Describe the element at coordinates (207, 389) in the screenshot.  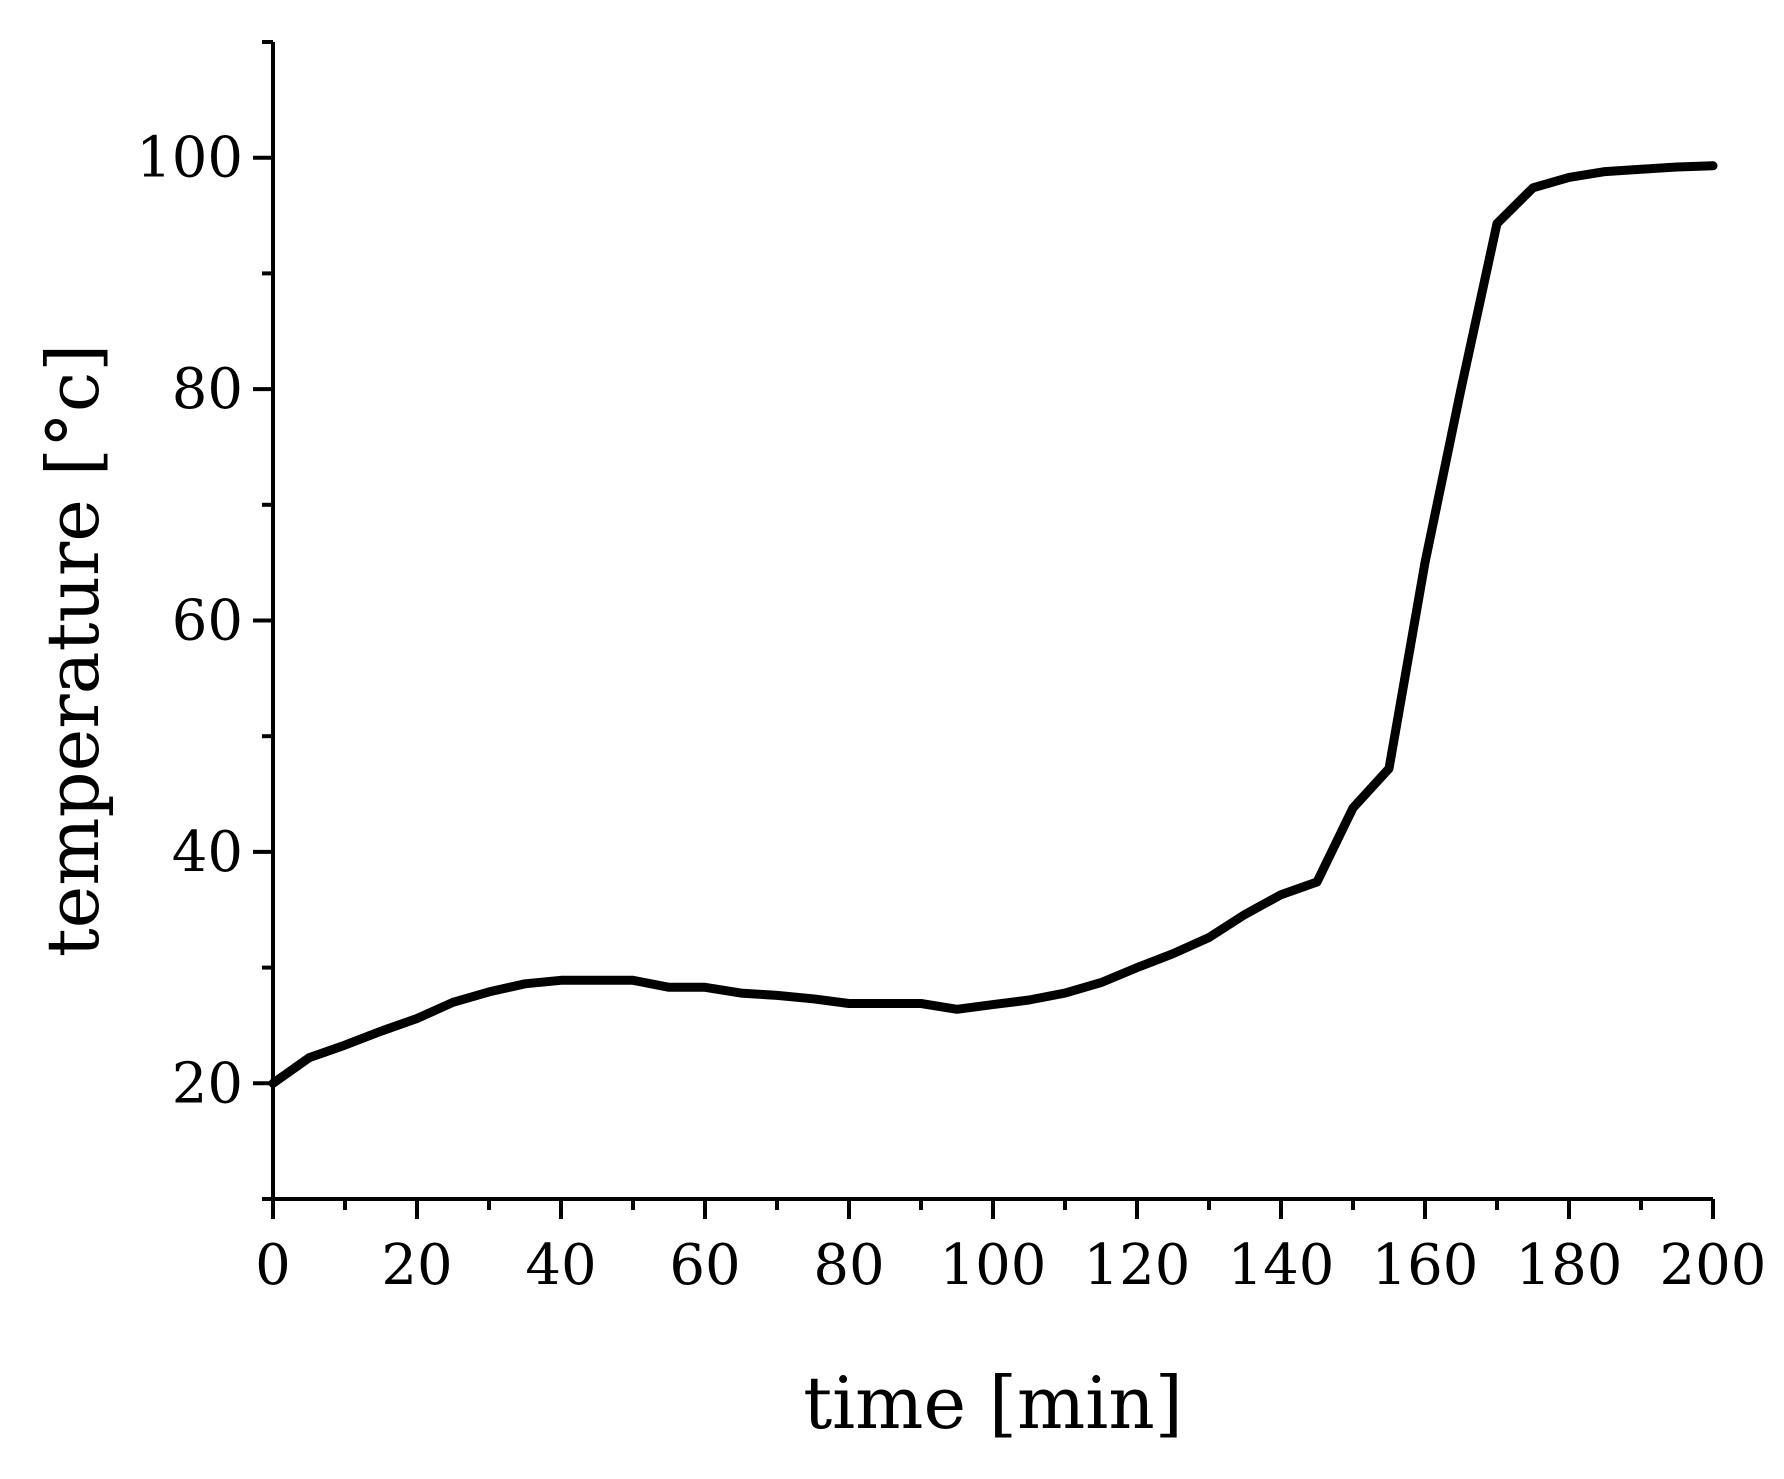
I see `y-tick-label: 80` at that location.